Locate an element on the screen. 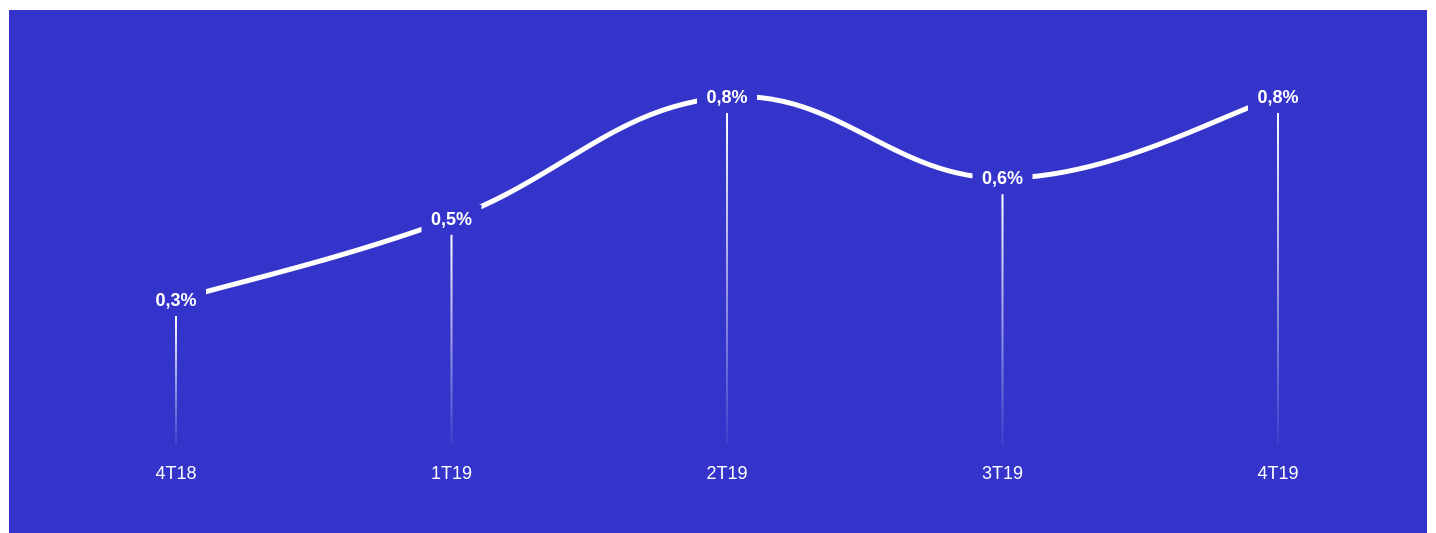  value-label: 0,6% is located at coordinates (1002, 178).